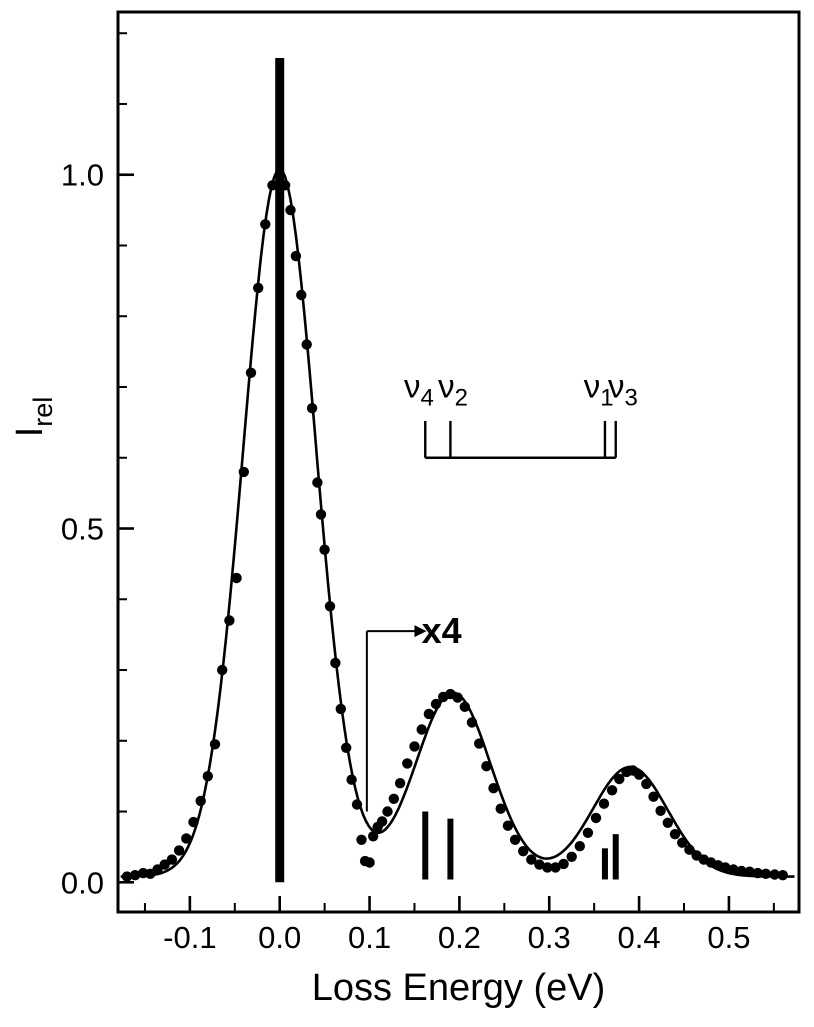 The width and height of the screenshot is (814, 1027). I want to click on x-tick-label: 0.5, so click(728, 937).